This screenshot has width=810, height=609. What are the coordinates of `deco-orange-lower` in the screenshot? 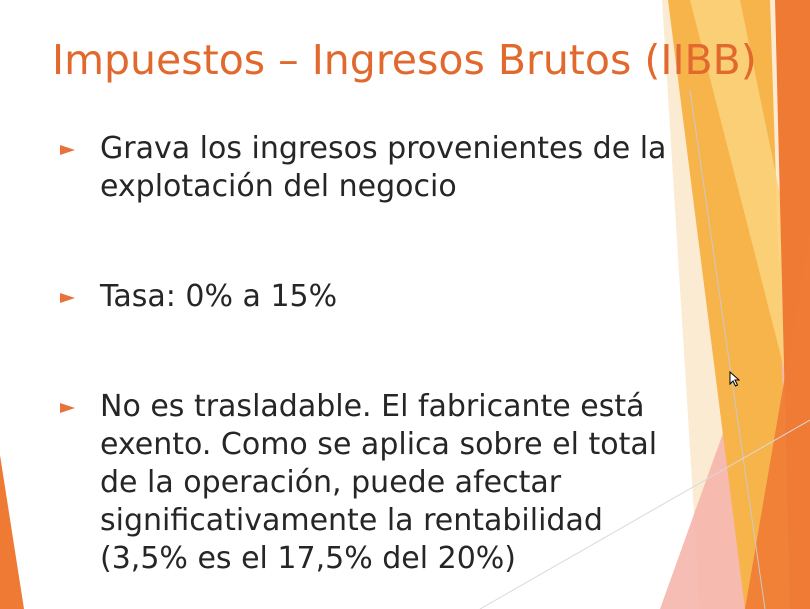 It's located at (777, 419).